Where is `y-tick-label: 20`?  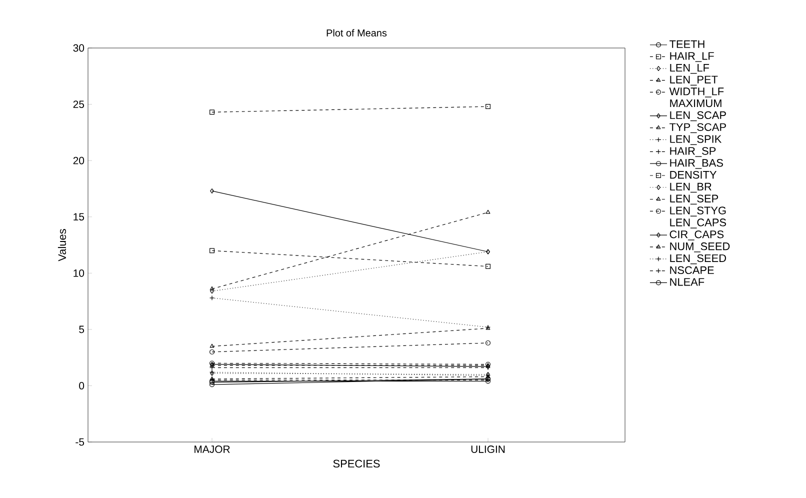 y-tick-label: 20 is located at coordinates (78, 160).